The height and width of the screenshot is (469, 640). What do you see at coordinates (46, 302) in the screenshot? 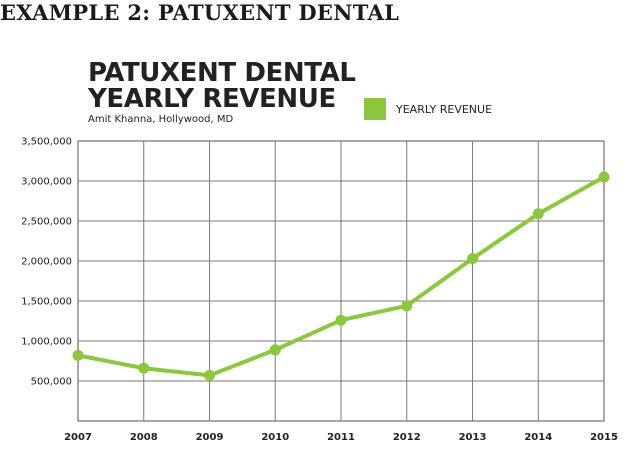
I see `y-tick-label: 1,500,000` at bounding box center [46, 302].